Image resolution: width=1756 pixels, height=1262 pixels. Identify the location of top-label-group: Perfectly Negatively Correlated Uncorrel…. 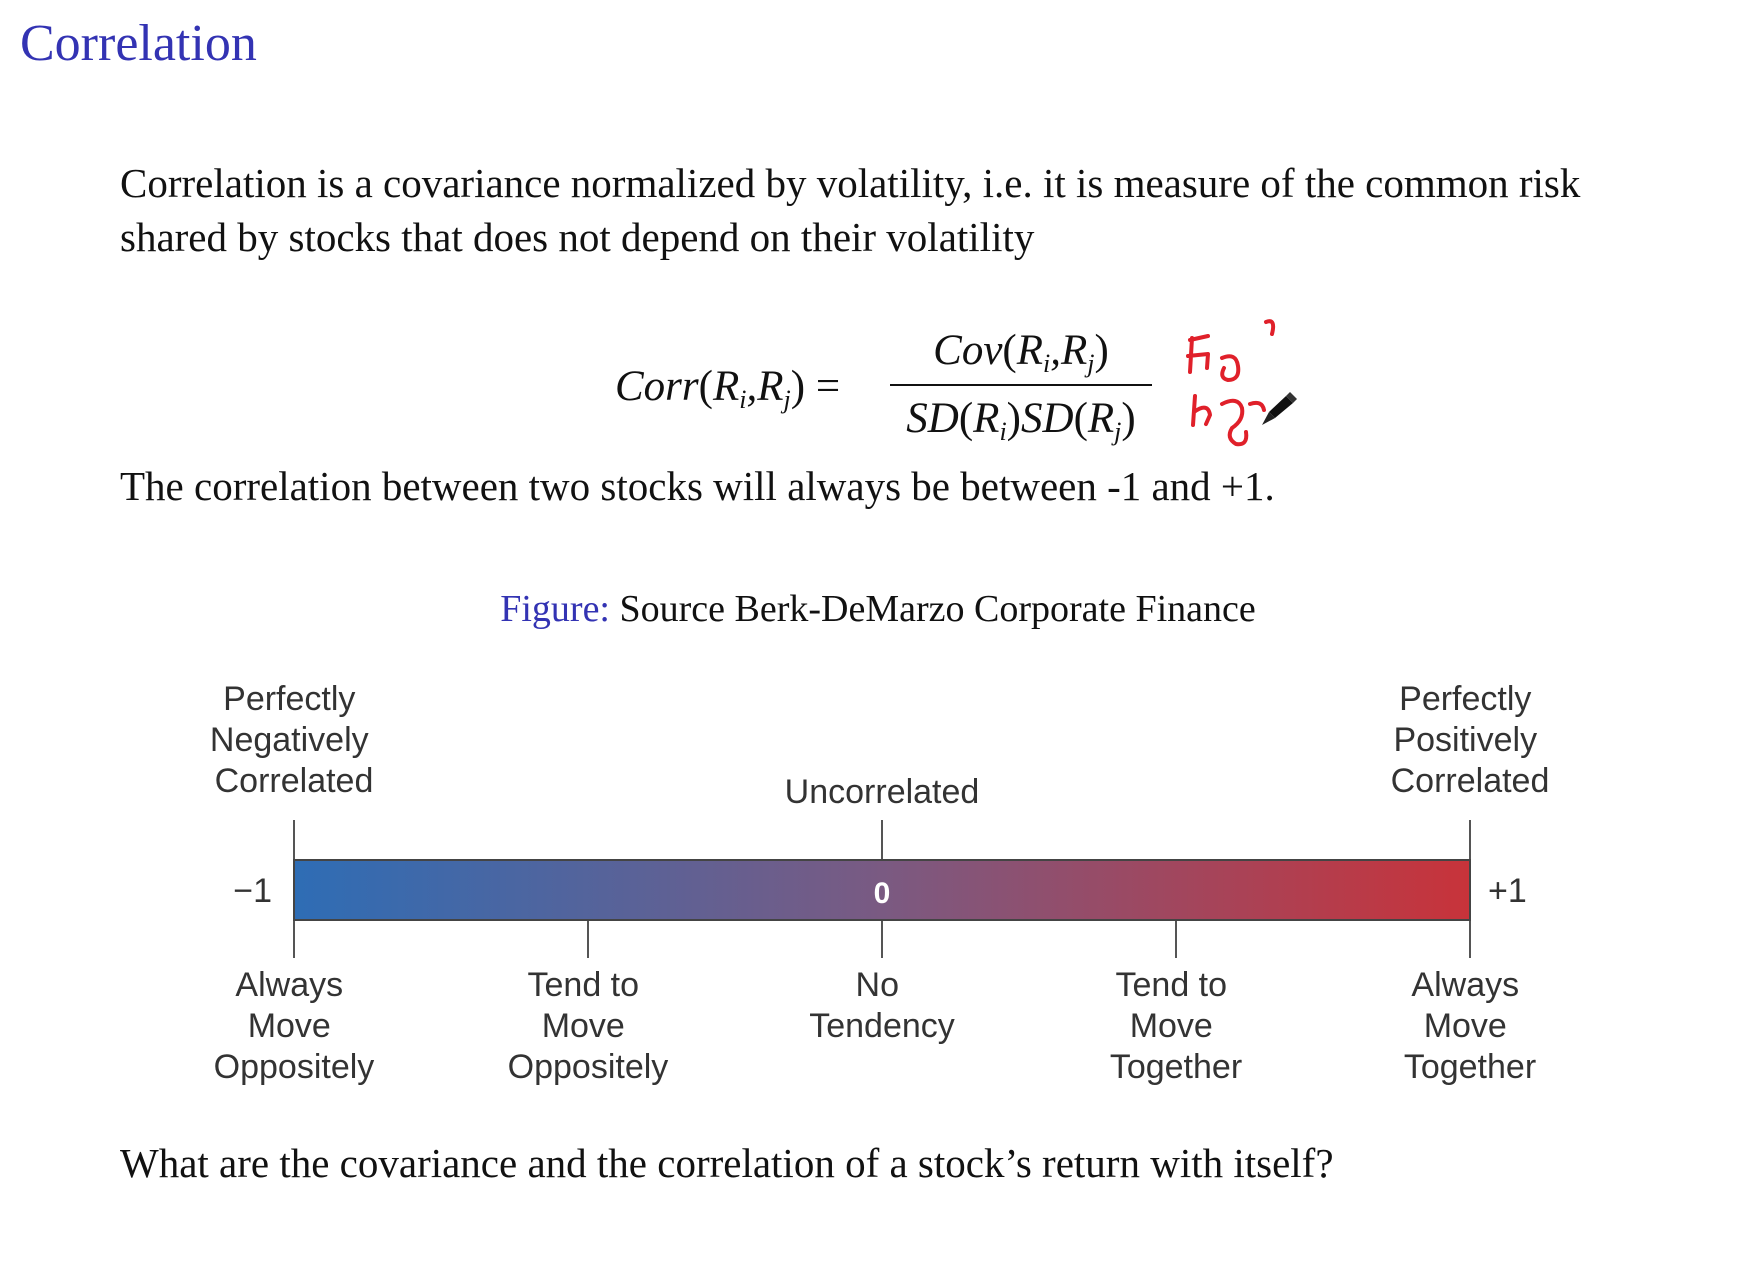
(879, 745).